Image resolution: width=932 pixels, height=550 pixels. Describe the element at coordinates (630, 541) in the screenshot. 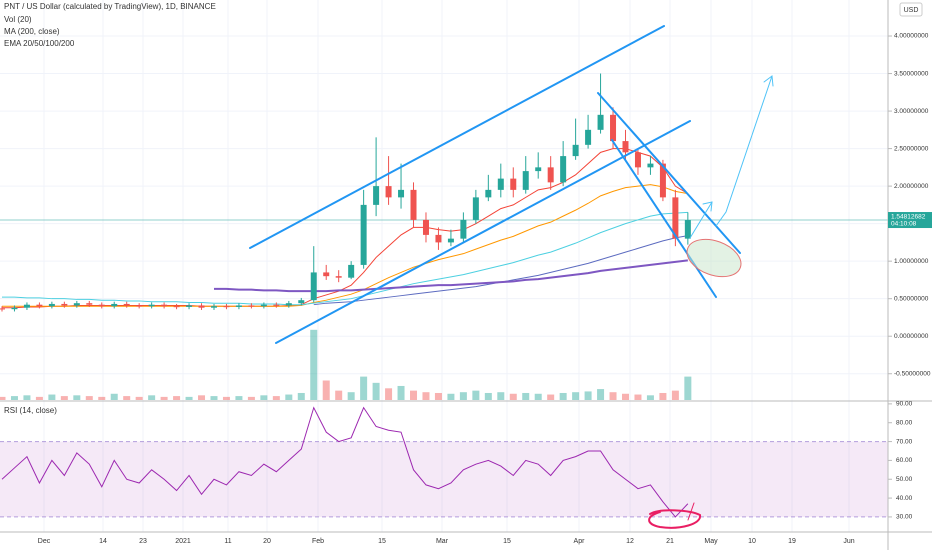

I see `x-tick-label: 12` at that location.